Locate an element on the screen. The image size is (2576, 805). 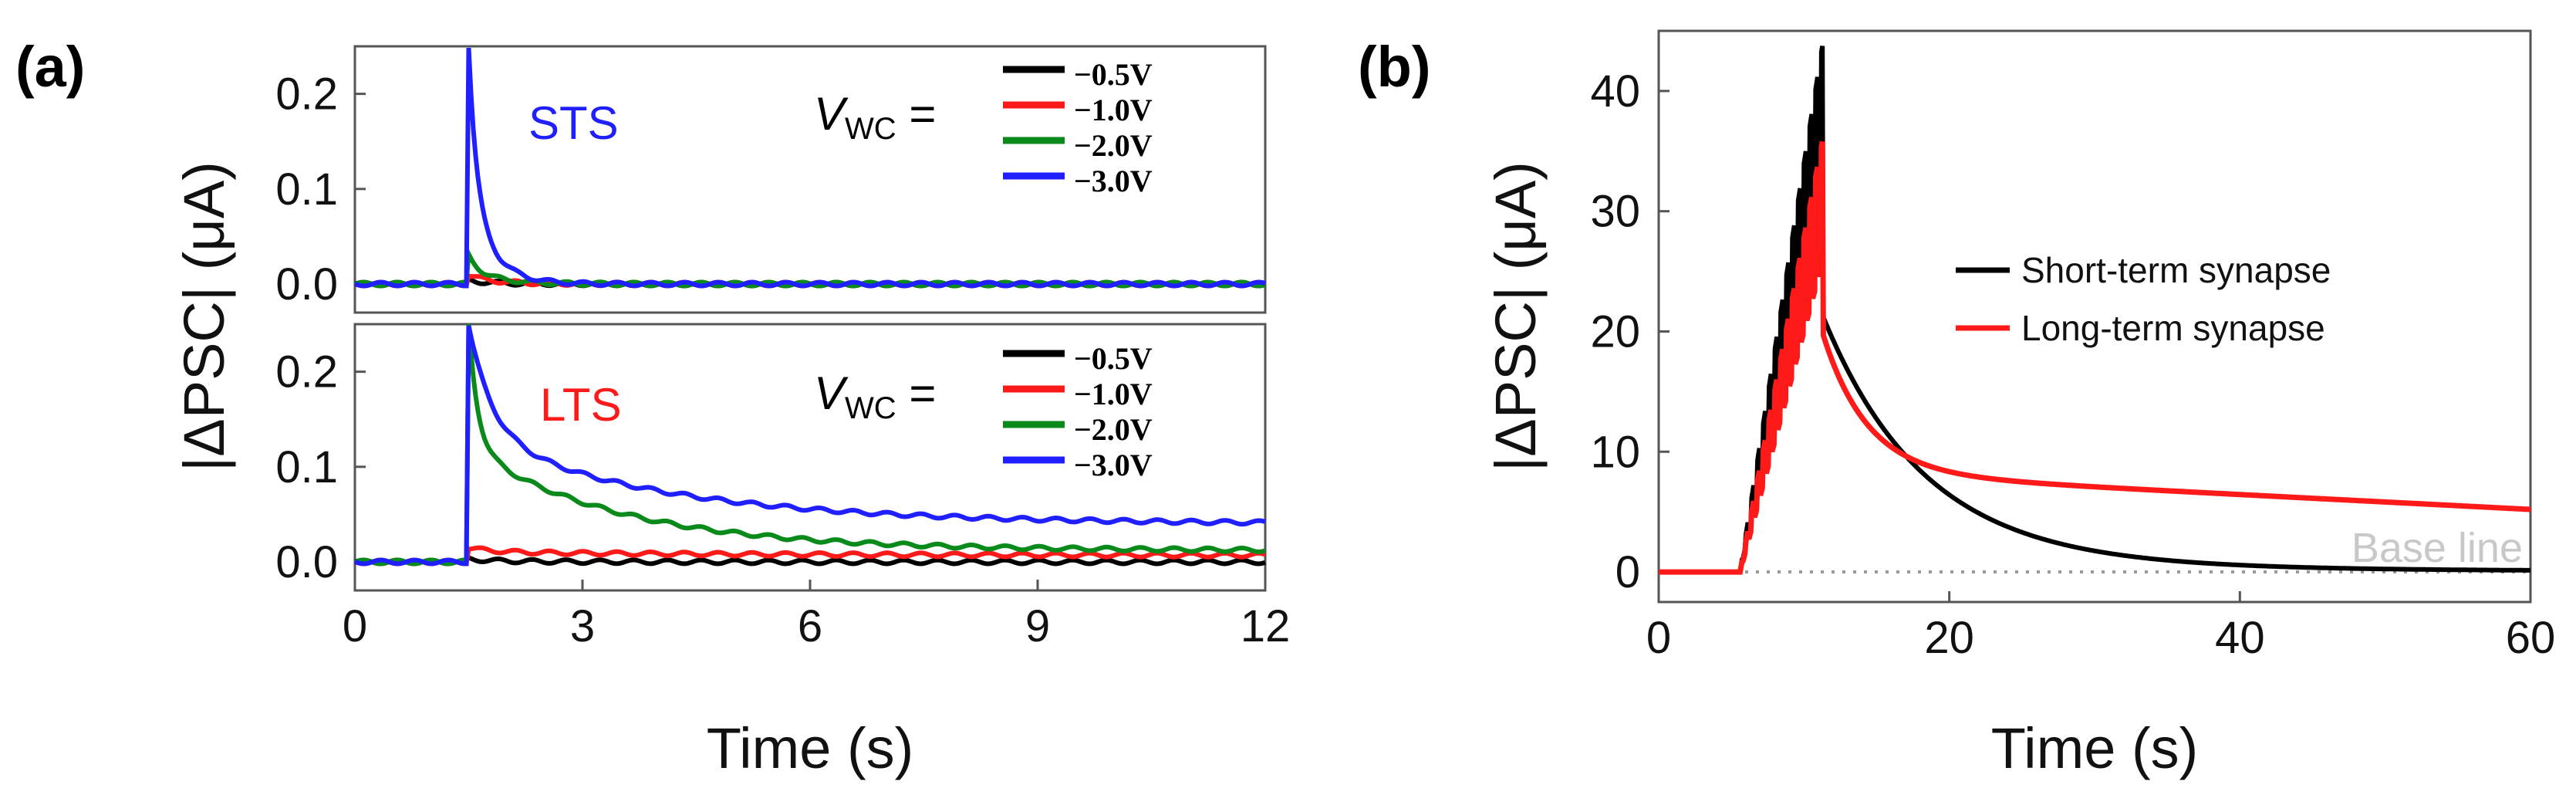
panel-a-x-tick-label: 6 is located at coordinates (810, 626).